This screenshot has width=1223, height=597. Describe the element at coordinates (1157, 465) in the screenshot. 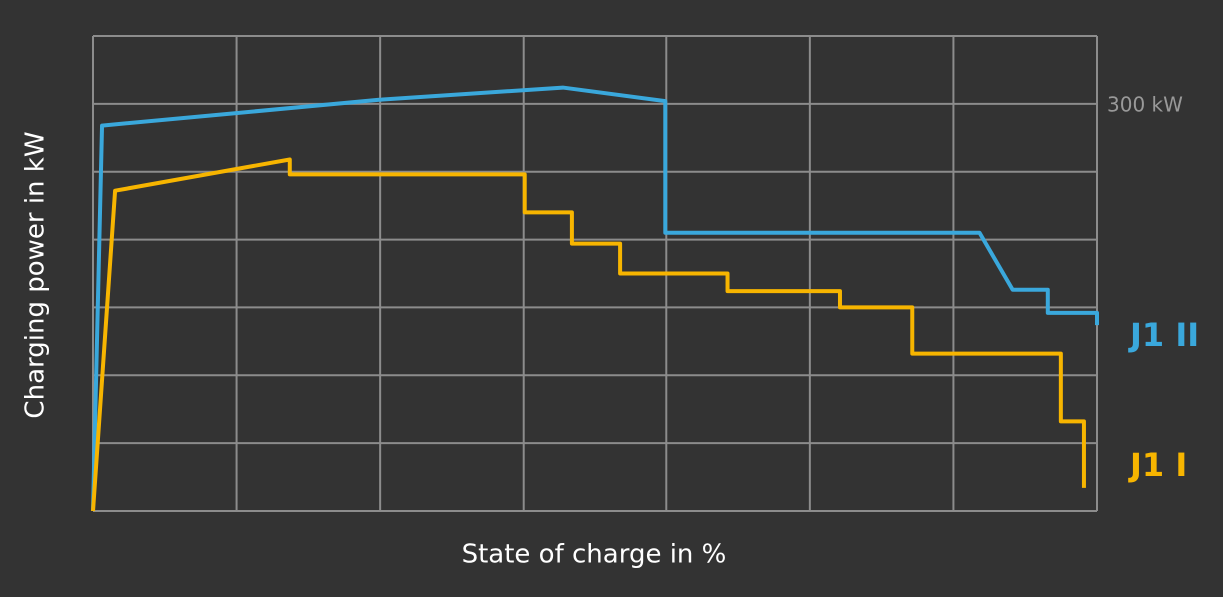

I see `legend-label: J1 I` at that location.